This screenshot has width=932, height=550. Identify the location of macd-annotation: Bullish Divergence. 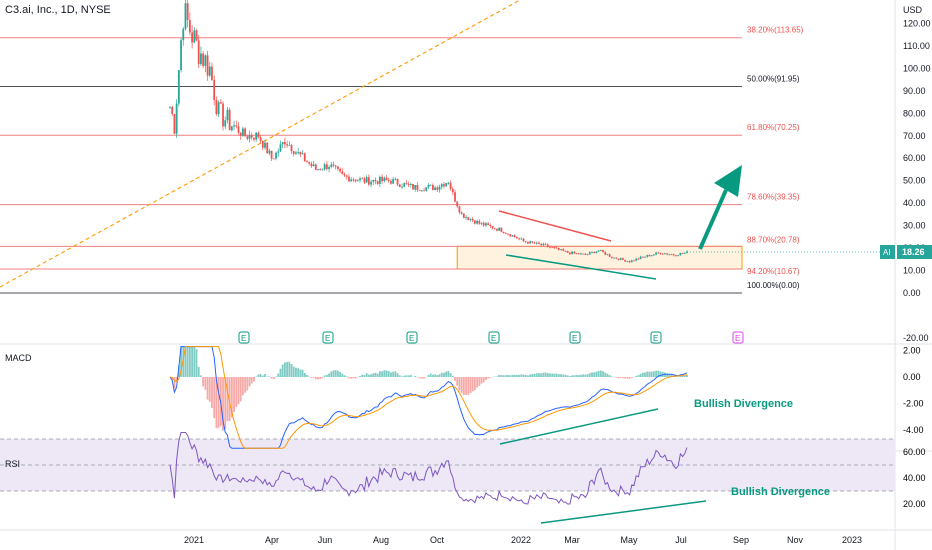
(743, 404).